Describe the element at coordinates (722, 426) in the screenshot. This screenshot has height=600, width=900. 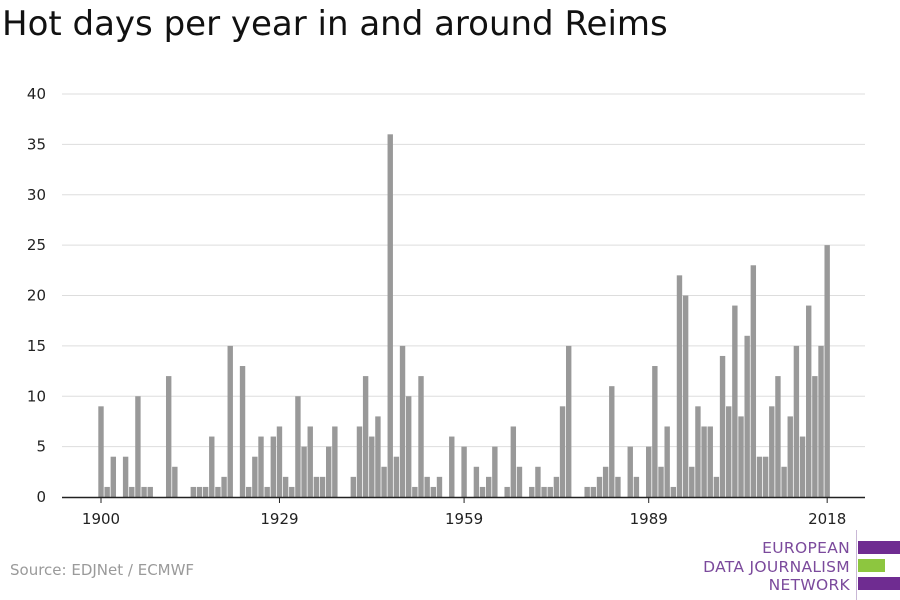
I see `bar-2001` at that location.